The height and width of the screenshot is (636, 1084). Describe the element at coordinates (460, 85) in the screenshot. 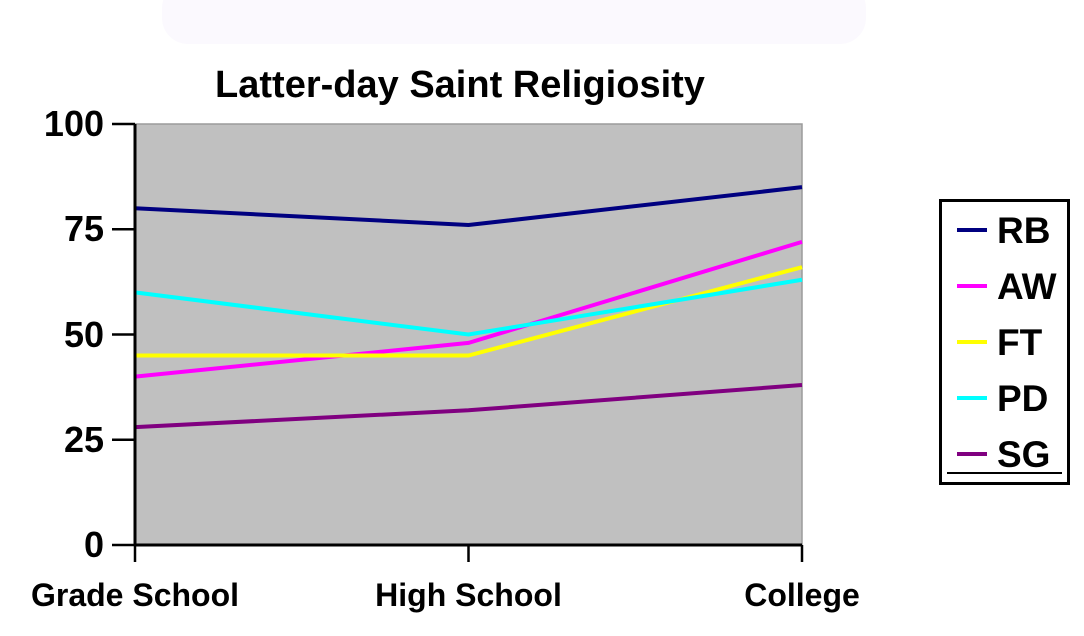

I see `chart-title: Latter-day Saint Religiosity` at that location.